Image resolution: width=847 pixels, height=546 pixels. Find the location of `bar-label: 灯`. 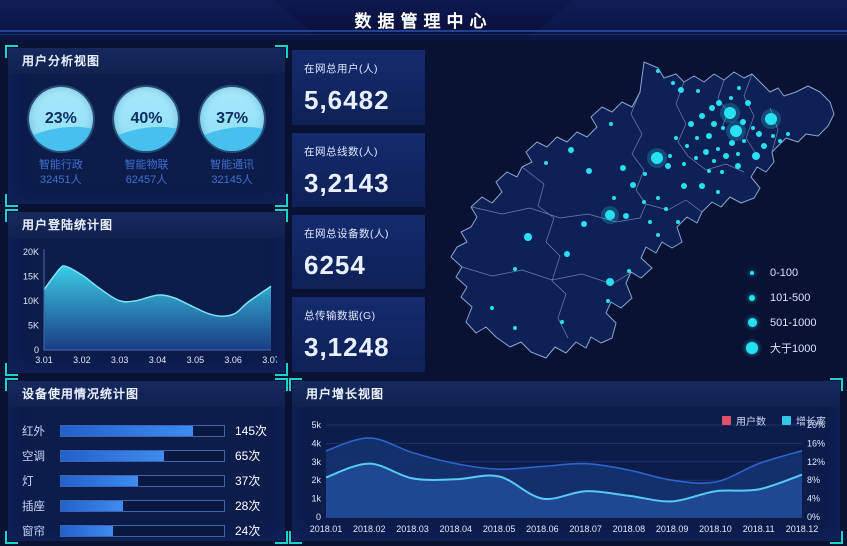

bar-label: 灯 is located at coordinates (28, 481).